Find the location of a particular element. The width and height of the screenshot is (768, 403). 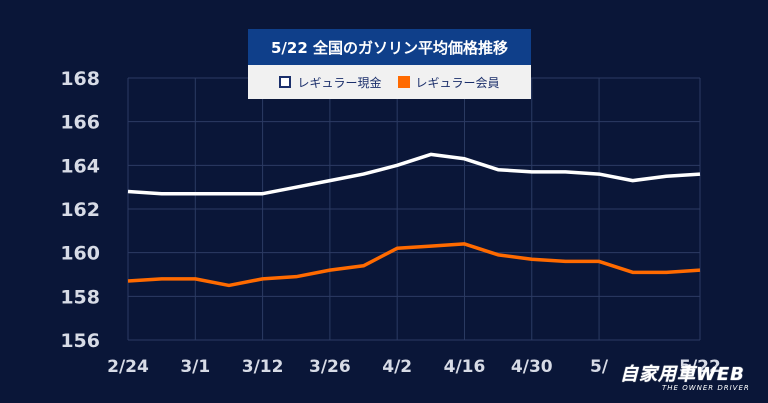

chart-legend: レギュラー現金 レギュラー会員 is located at coordinates (389, 82).